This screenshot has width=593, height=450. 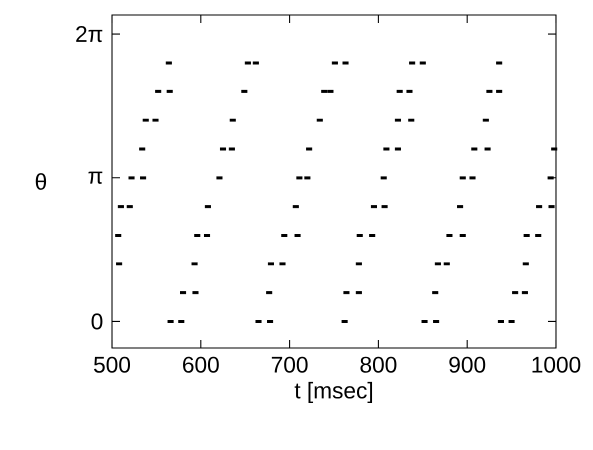 I want to click on x-axis-title: t [msec], so click(x=333, y=393).